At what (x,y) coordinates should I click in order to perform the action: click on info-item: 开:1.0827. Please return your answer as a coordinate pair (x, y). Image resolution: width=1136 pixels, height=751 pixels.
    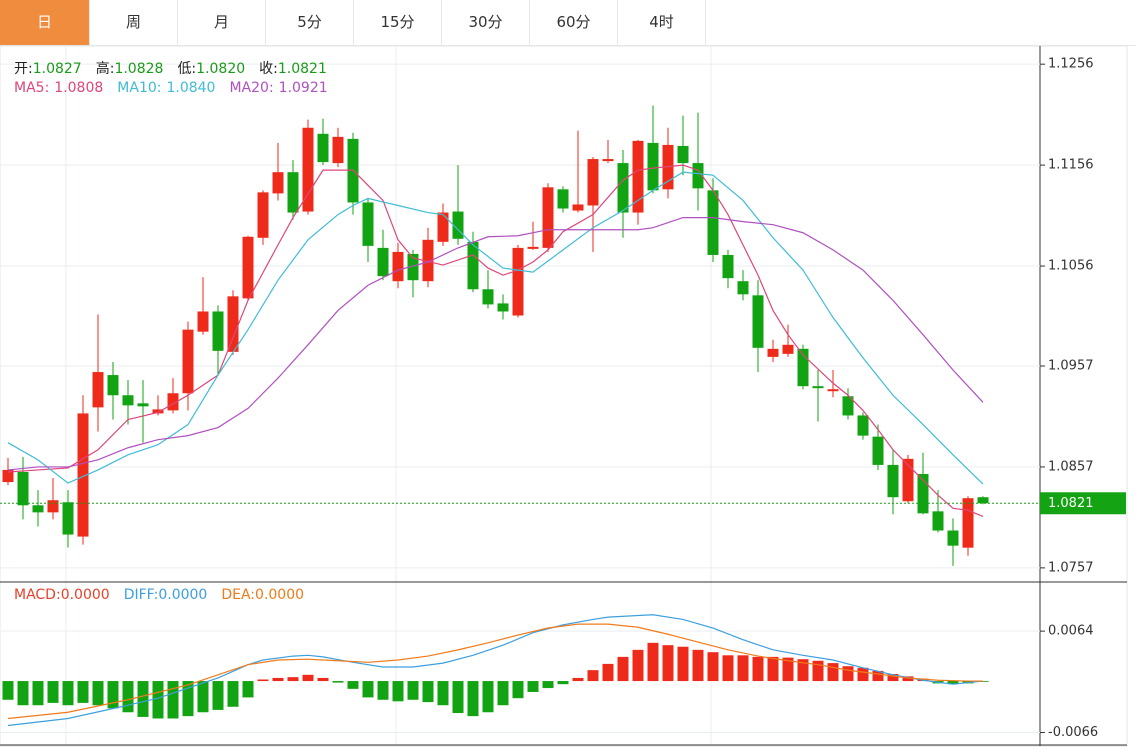
    Looking at the image, I should click on (48, 69).